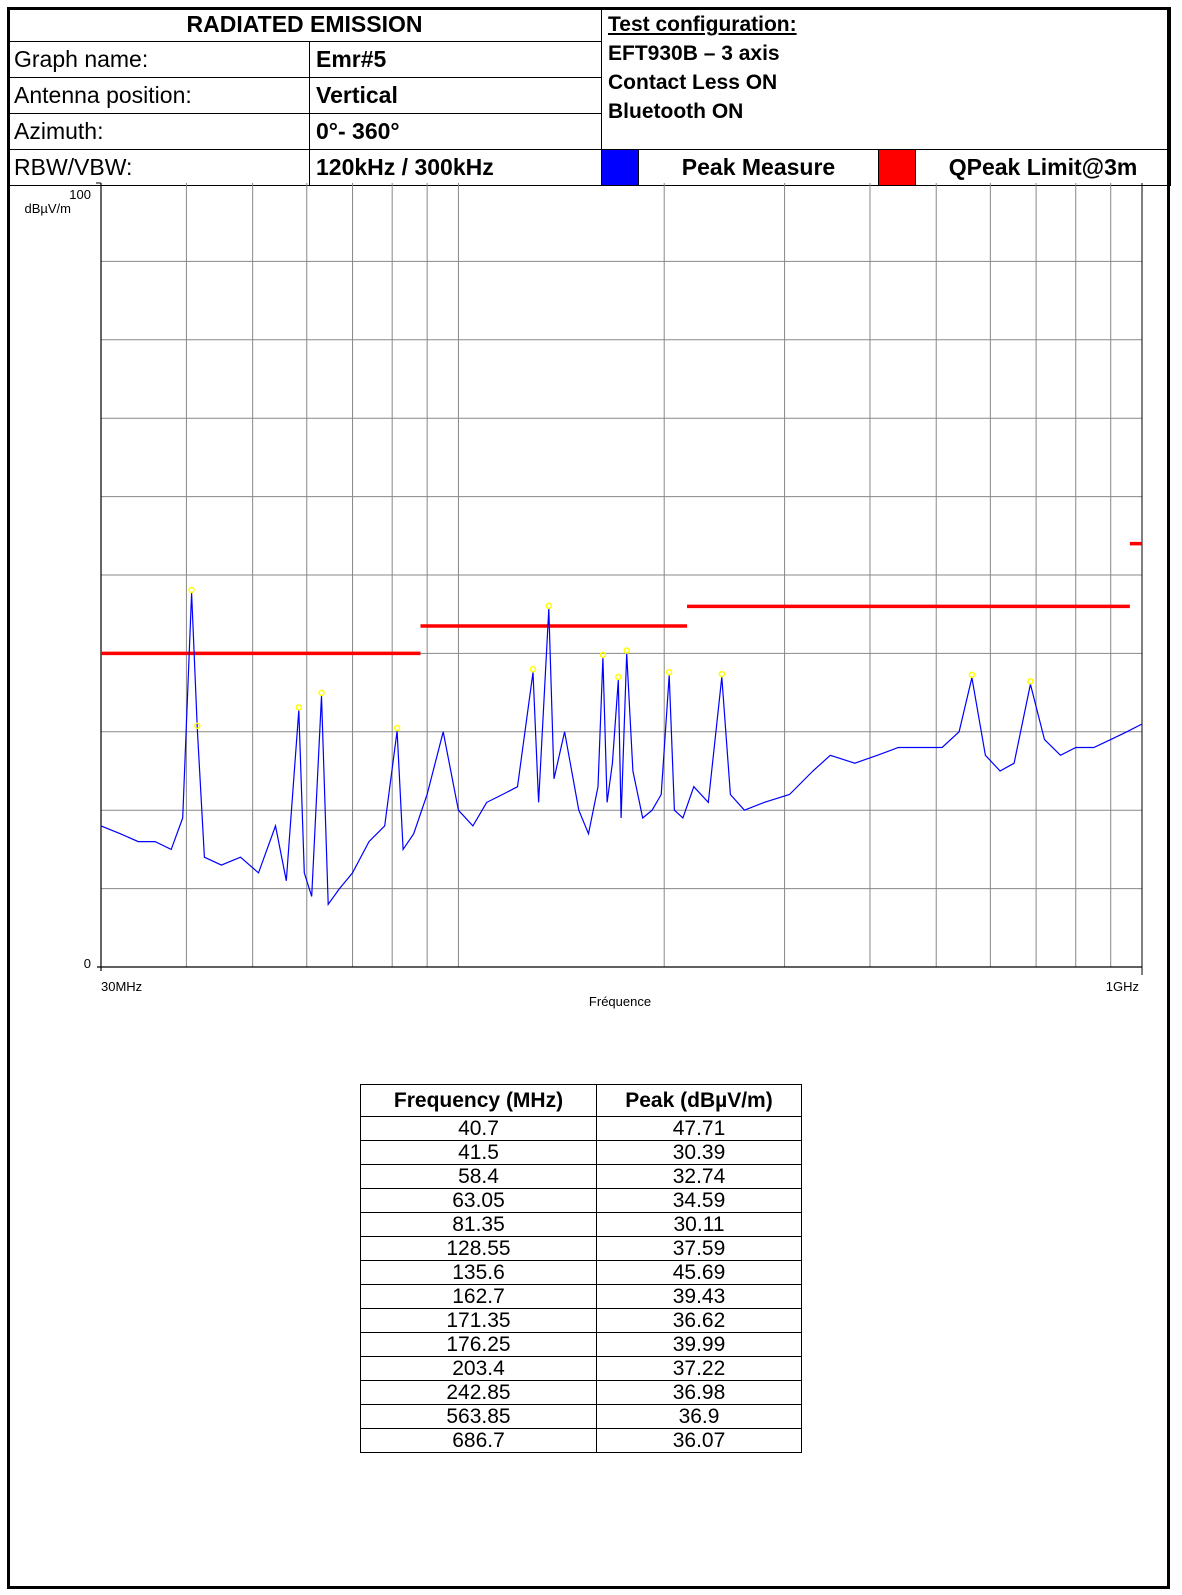 This screenshot has height=1595, width=1182. Describe the element at coordinates (699, 1272) in the screenshot. I see `peak-cell: 45.69` at that location.